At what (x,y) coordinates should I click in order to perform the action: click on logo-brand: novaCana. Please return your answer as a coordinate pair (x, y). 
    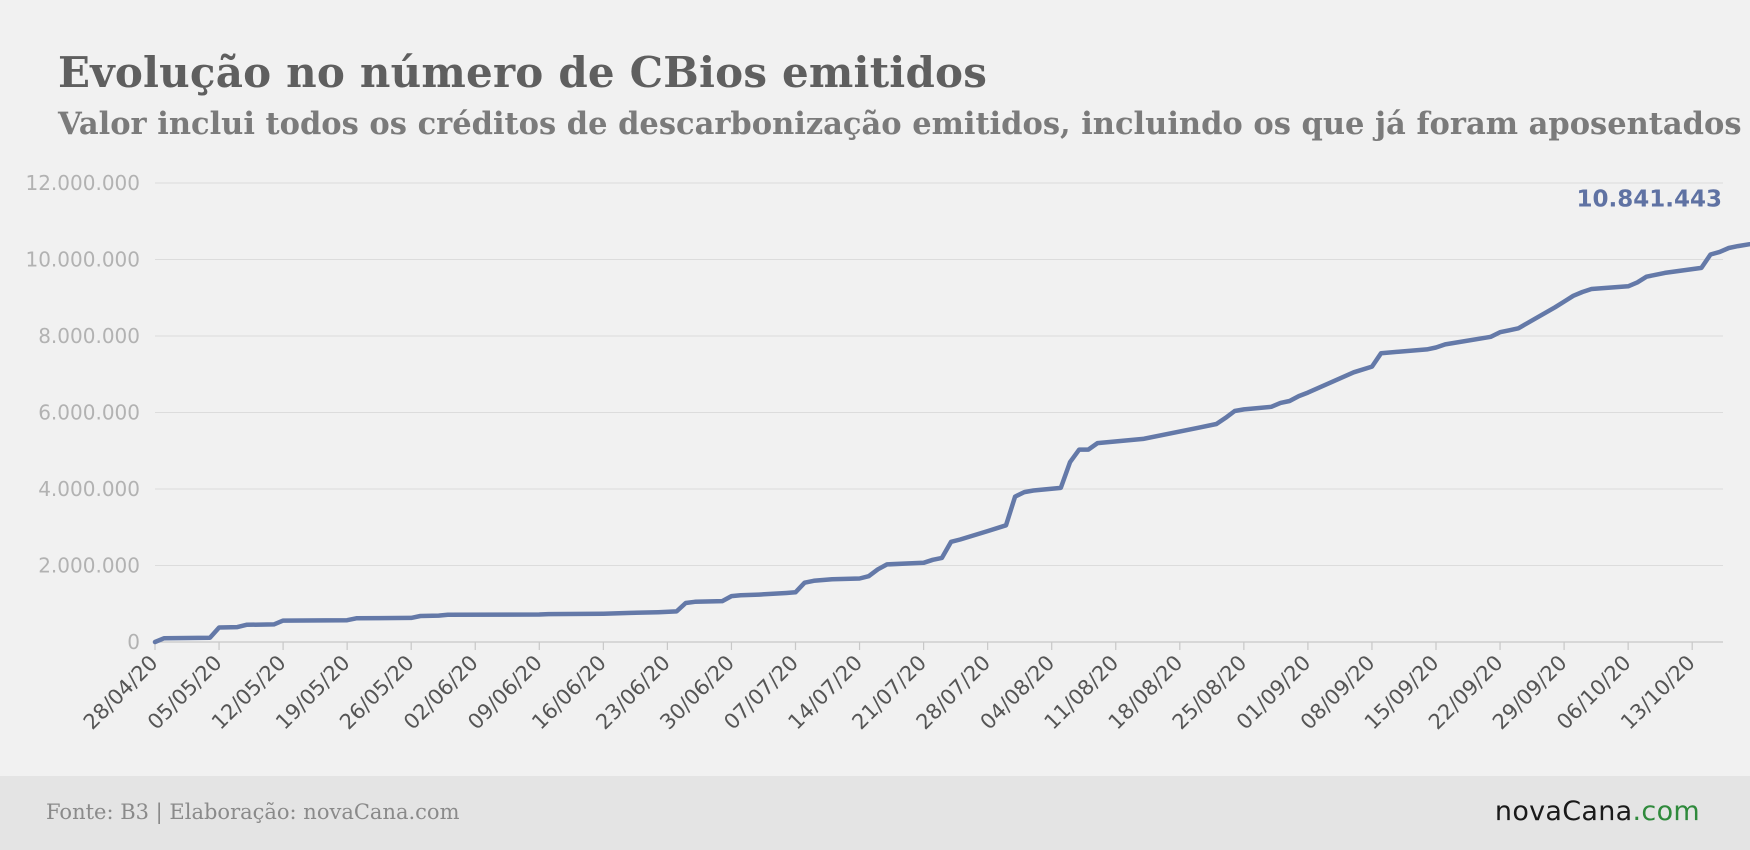
    Looking at the image, I should click on (1563, 811).